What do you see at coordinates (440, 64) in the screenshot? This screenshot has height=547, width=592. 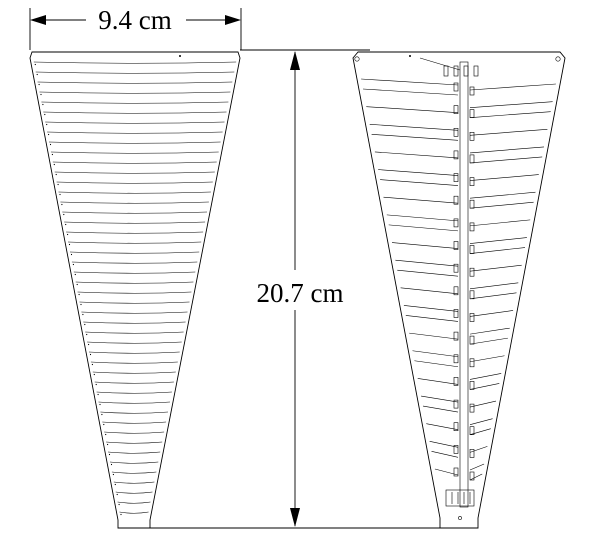 I see `right-top-diagonal` at bounding box center [440, 64].